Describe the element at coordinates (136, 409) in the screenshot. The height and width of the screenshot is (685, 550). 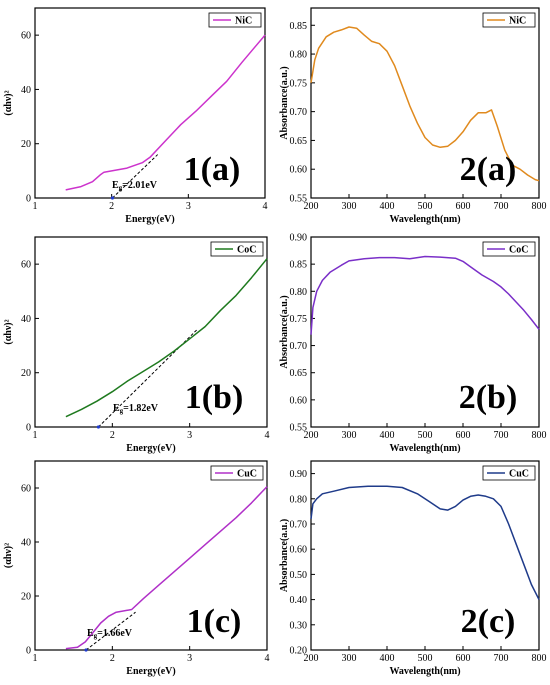
I see `band-gap-annotation: Eg=1.82eV` at that location.